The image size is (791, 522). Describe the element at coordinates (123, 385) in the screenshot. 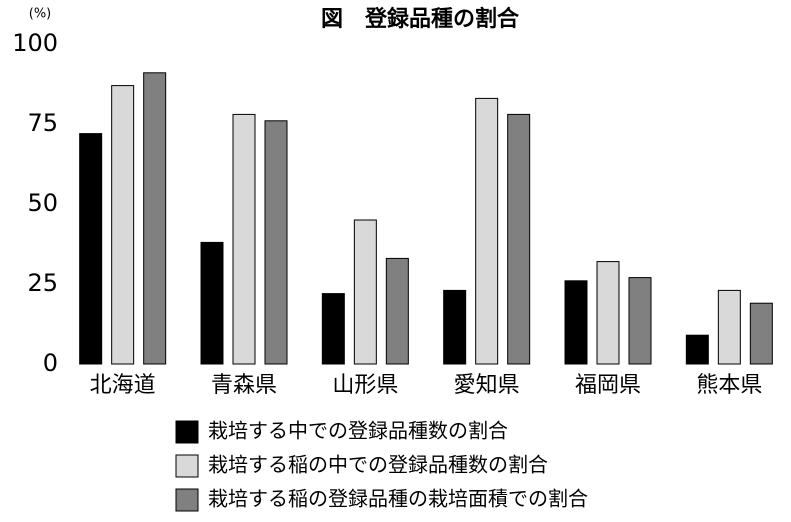

I see `x-tick-label: 北海道` at that location.